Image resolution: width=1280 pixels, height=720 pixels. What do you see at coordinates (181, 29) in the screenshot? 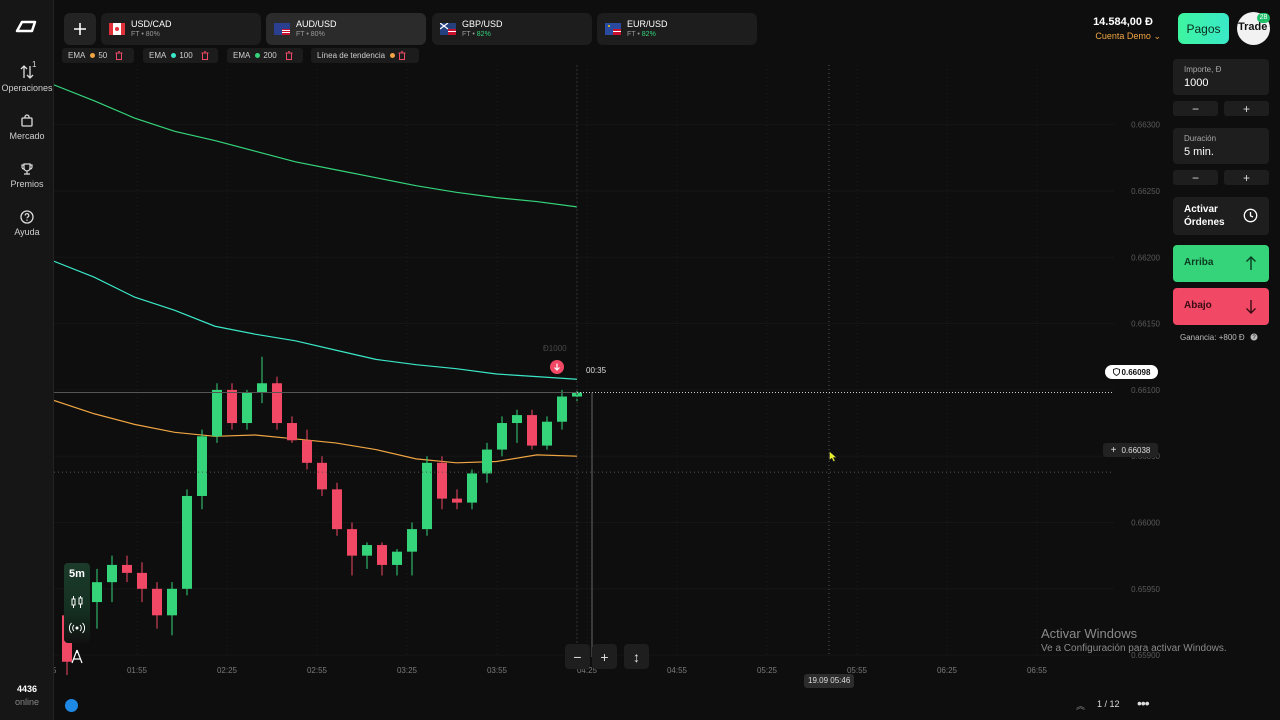
I see `tab-usd-cad: USD/CAD FT • 80%` at bounding box center [181, 29].